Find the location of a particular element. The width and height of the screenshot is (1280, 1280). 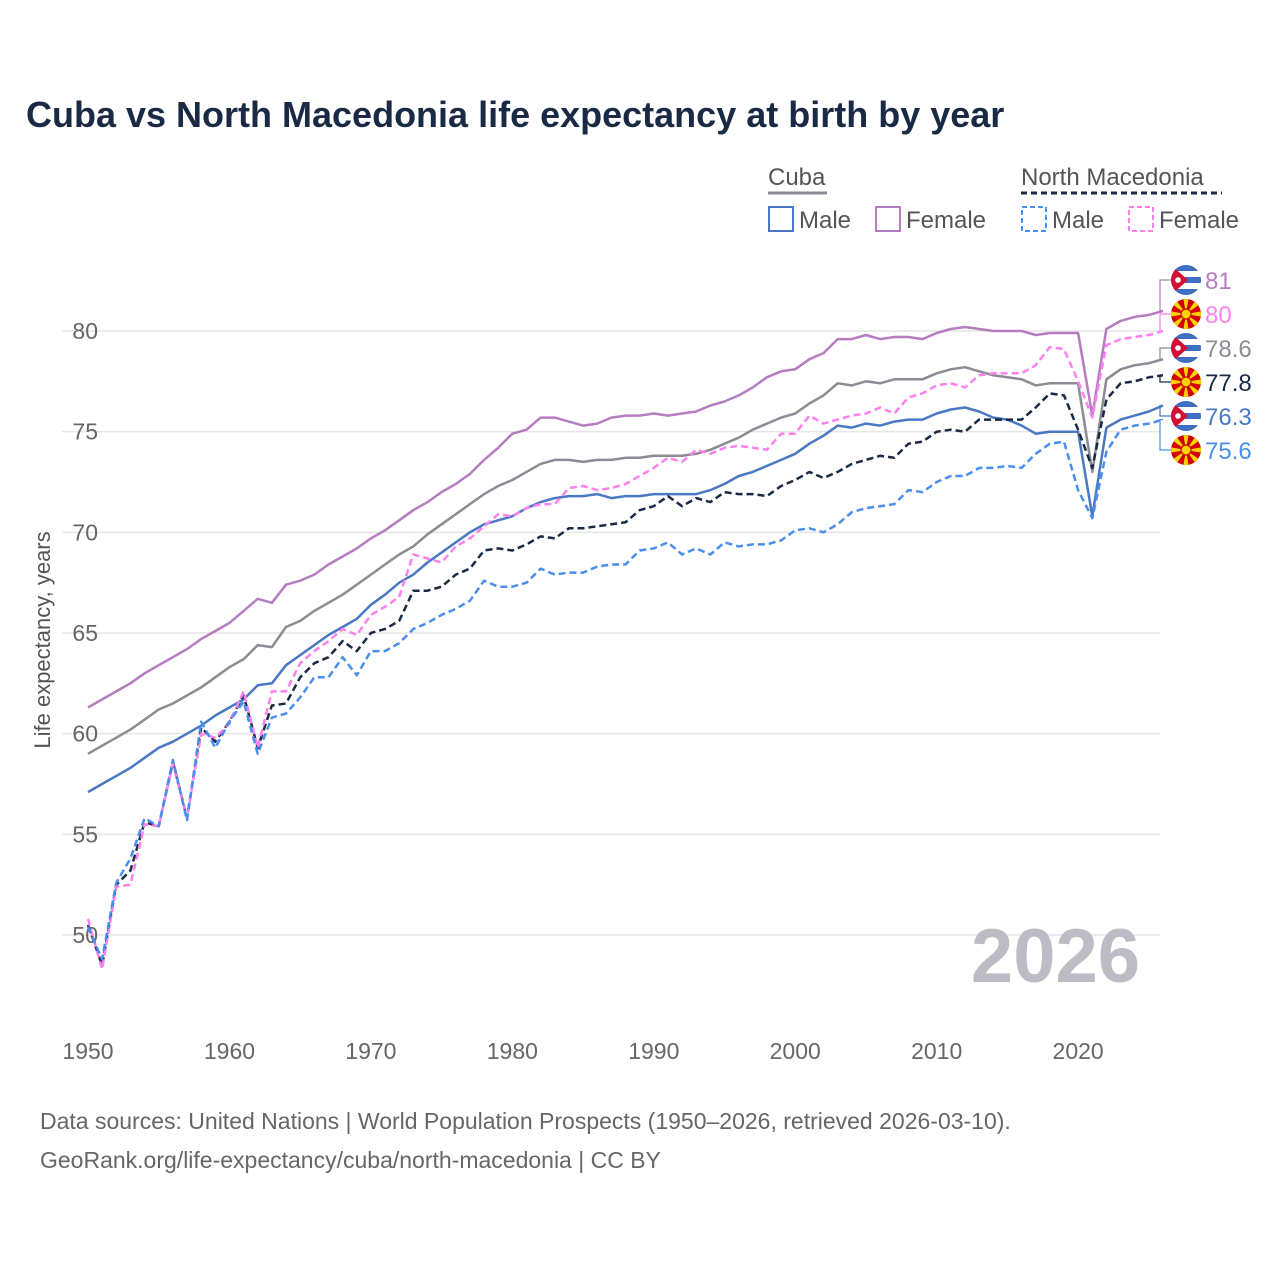

end-label: 78.6 is located at coordinates (1205, 348).